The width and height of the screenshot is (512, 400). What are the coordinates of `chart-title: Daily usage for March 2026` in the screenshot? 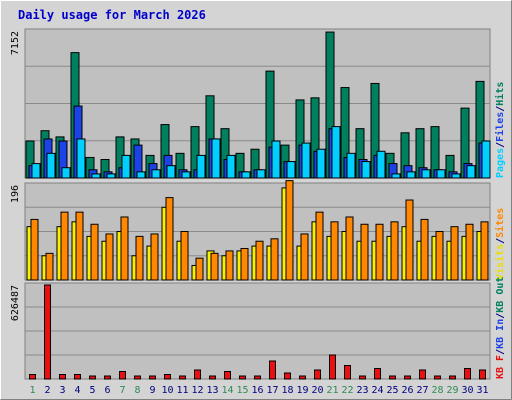 It's located at (112, 15).